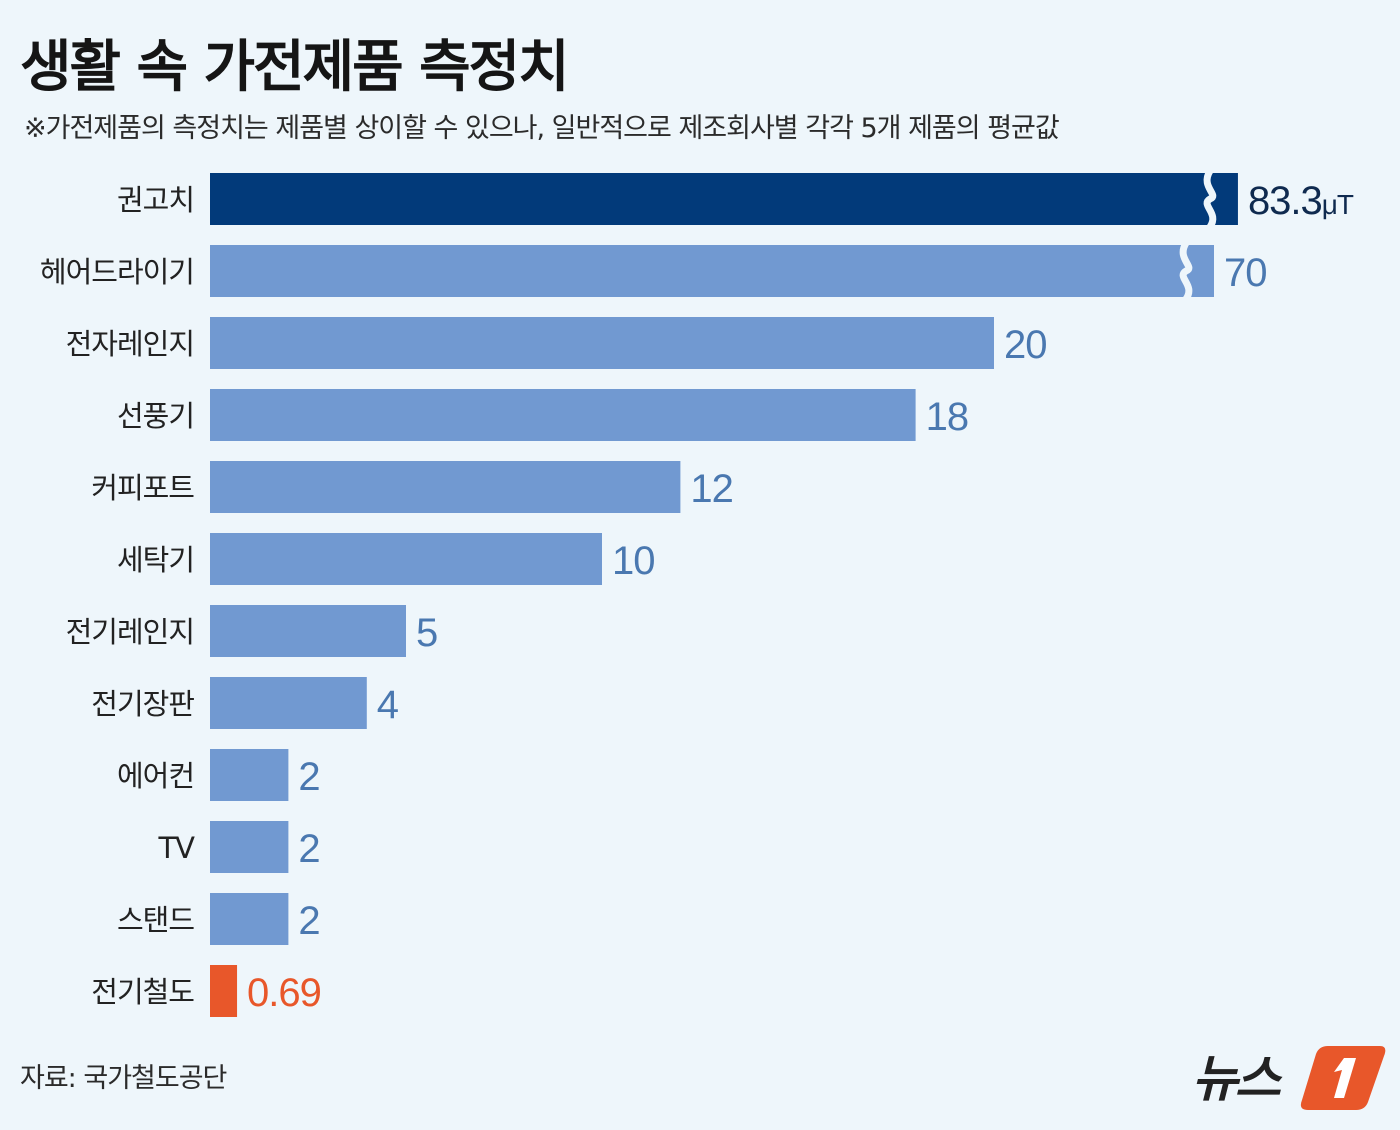 The image size is (1400, 1130). I want to click on source-note: 자료: 국가철도공단, so click(123, 1078).